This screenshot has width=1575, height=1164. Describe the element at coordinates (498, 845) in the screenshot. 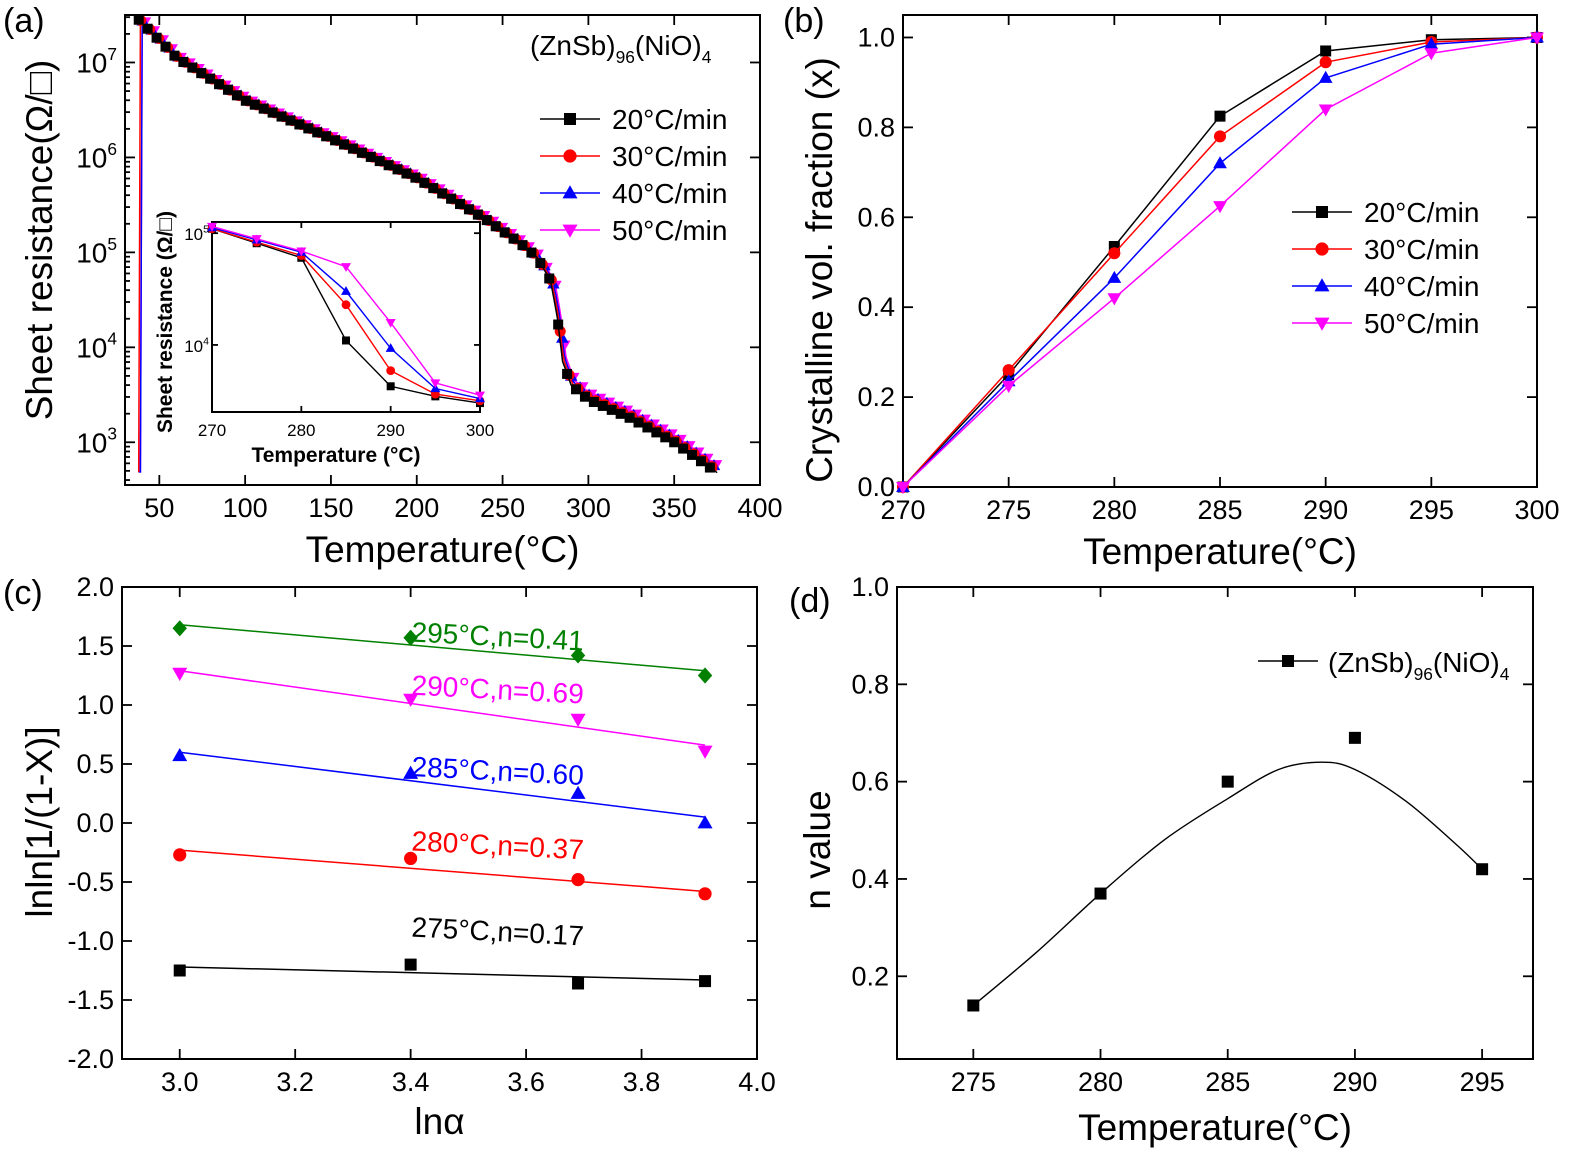

I see `fit-label: 280°C,n=0.37` at that location.